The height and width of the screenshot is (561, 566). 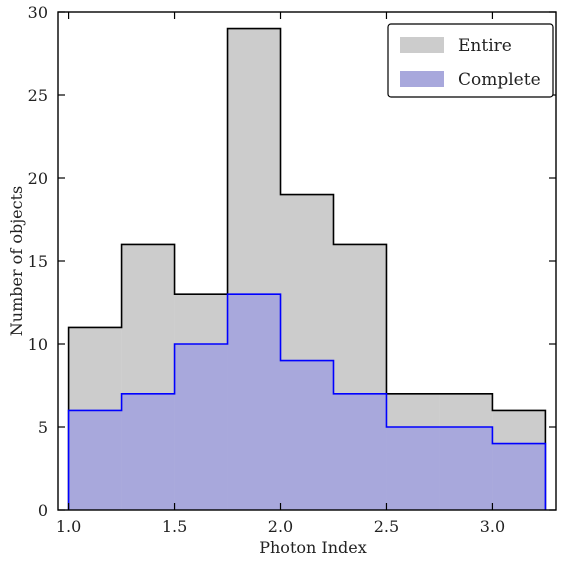 What do you see at coordinates (470, 60) in the screenshot?
I see `legend: Entire Complete` at bounding box center [470, 60].